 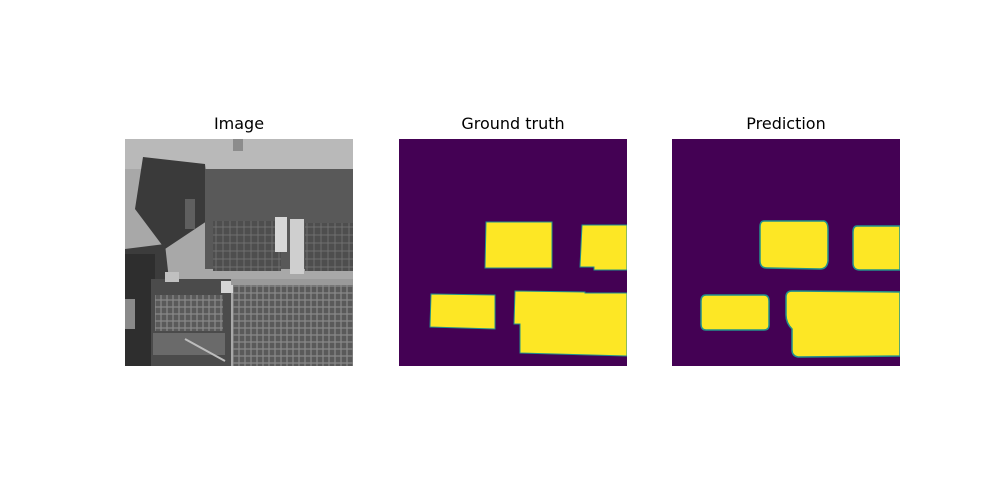 What do you see at coordinates (786, 252) in the screenshot?
I see `prediction-mask` at bounding box center [786, 252].